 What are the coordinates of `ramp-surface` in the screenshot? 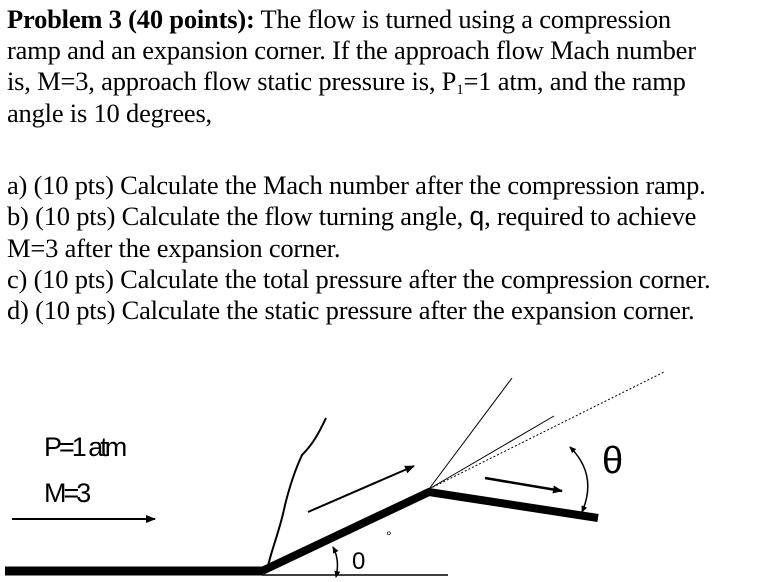 It's located at (429, 531).